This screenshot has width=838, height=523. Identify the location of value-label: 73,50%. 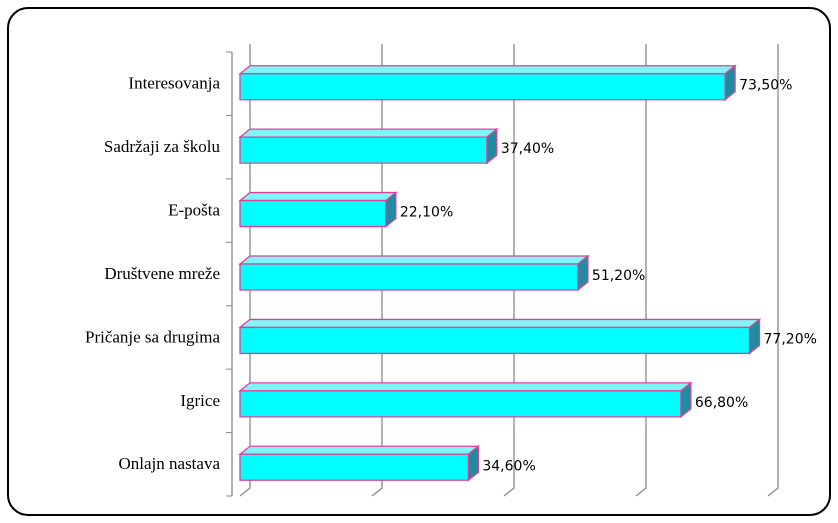
(765, 86).